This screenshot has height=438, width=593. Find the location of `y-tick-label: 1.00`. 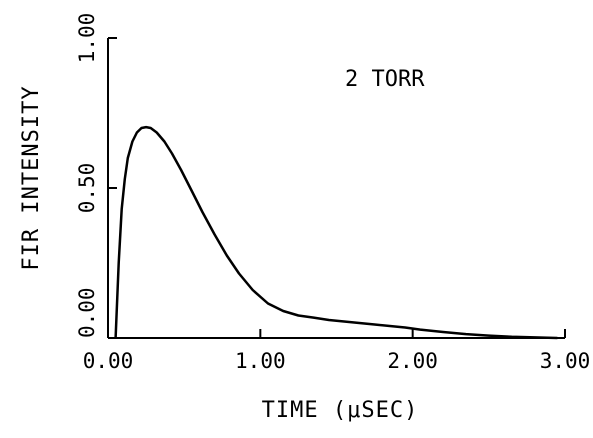

y-tick-label: 1.00 is located at coordinates (87, 38).